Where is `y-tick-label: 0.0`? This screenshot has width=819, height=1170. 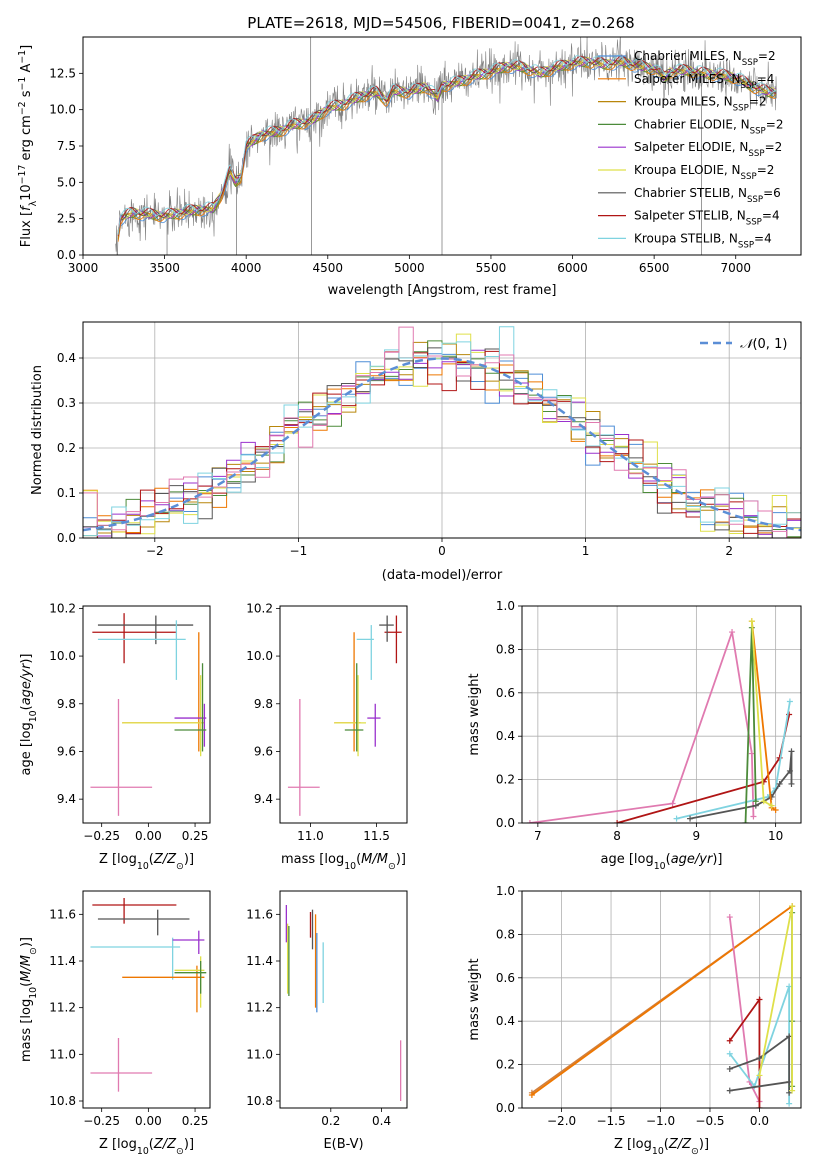 y-tick-label: 0.0 is located at coordinates (66, 255).